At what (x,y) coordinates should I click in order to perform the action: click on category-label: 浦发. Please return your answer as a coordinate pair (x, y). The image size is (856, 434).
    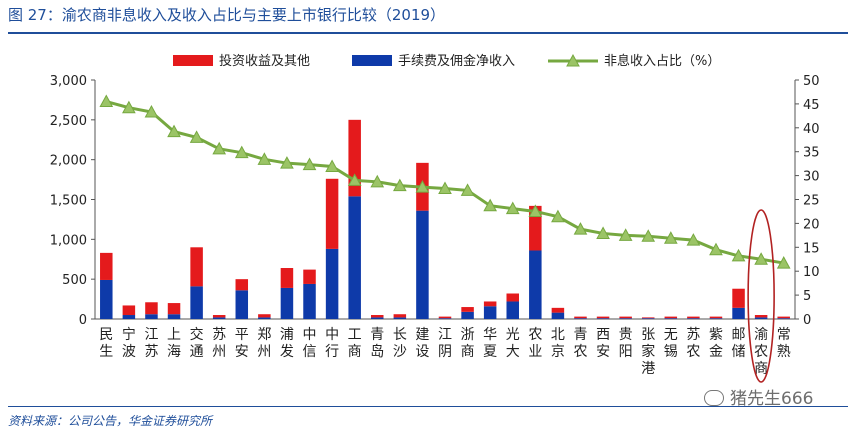
    Looking at the image, I should click on (287, 343).